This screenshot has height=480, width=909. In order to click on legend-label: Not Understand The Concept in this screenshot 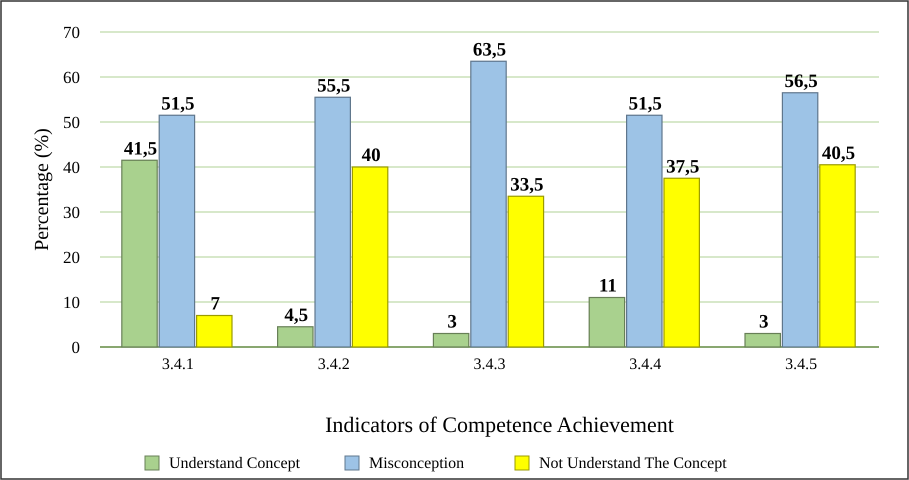, I will do `click(633, 463)`.